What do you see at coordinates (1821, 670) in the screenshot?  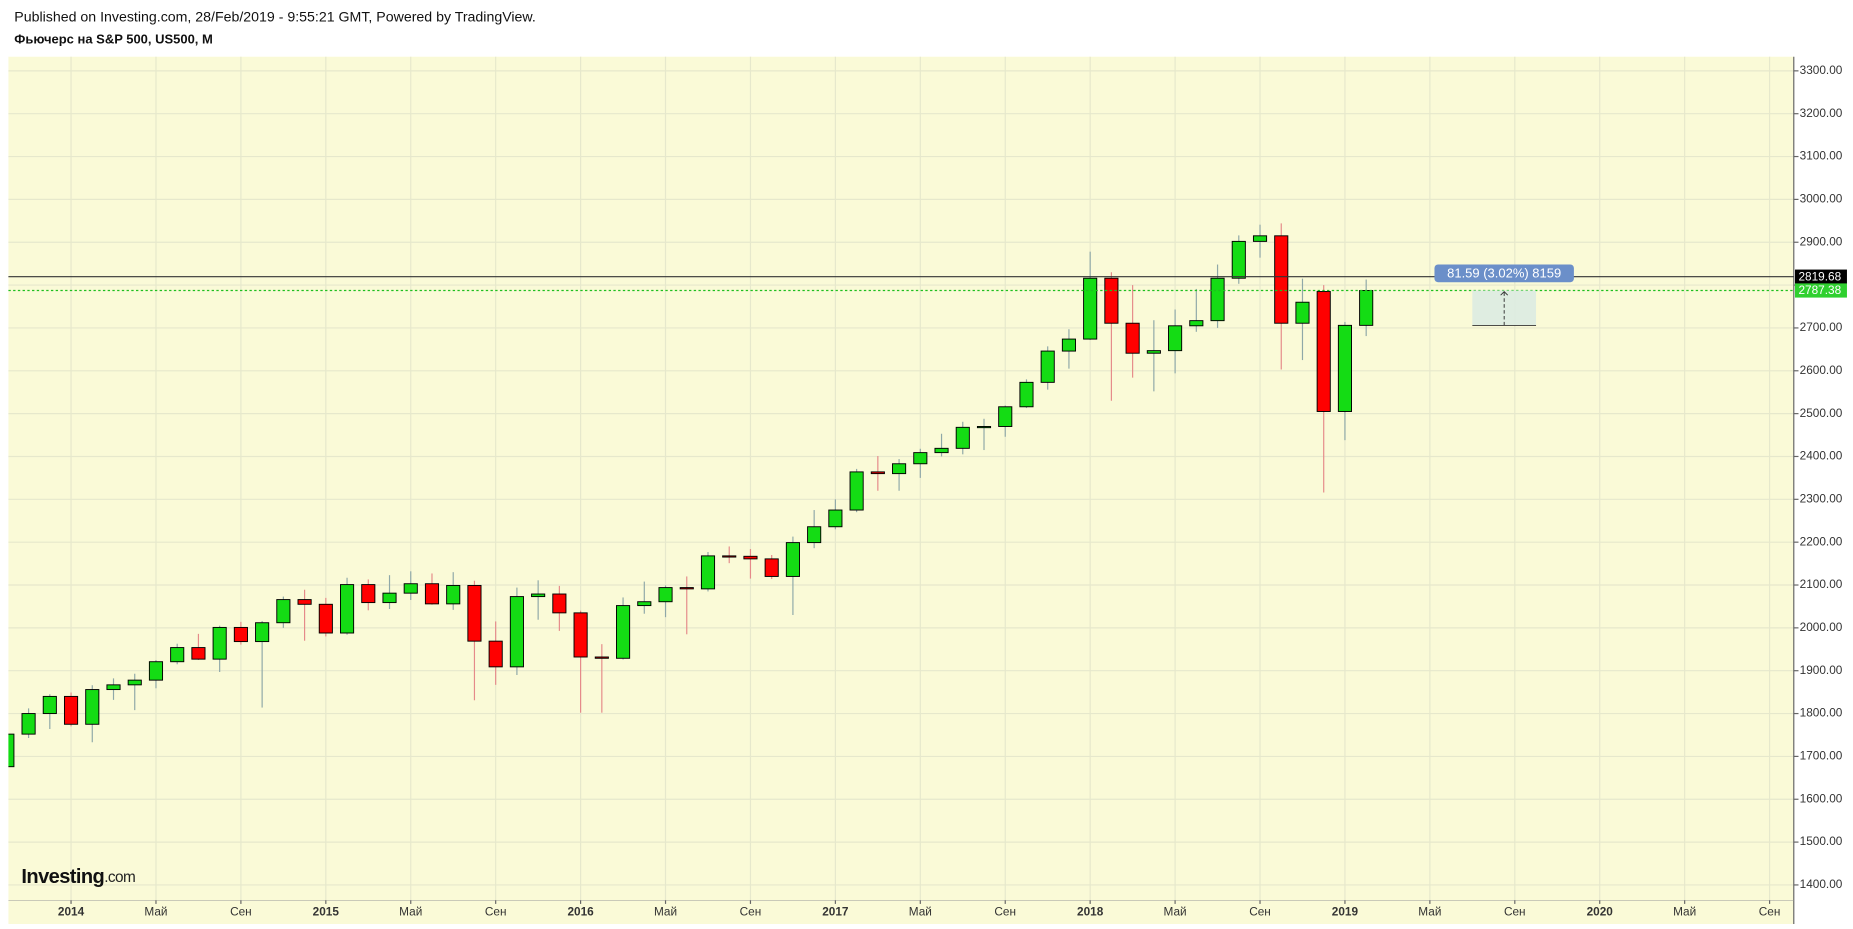 I see `y-tick-label: 1900.00` at bounding box center [1821, 670].